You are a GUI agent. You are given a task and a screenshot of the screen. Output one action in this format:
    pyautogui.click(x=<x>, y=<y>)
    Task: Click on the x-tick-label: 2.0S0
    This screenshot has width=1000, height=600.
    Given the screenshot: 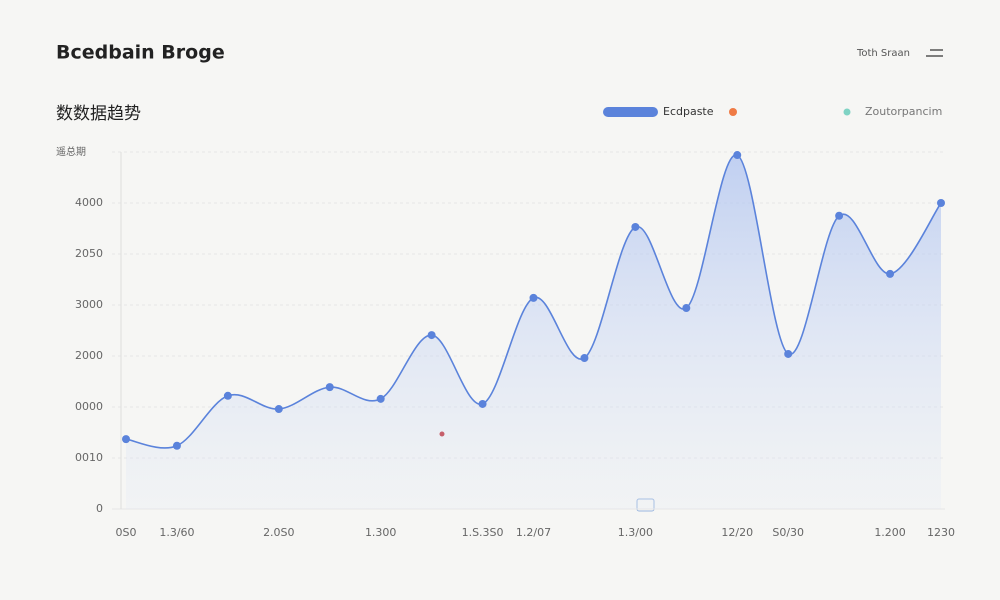 What is the action you would take?
    pyautogui.click(x=278, y=532)
    